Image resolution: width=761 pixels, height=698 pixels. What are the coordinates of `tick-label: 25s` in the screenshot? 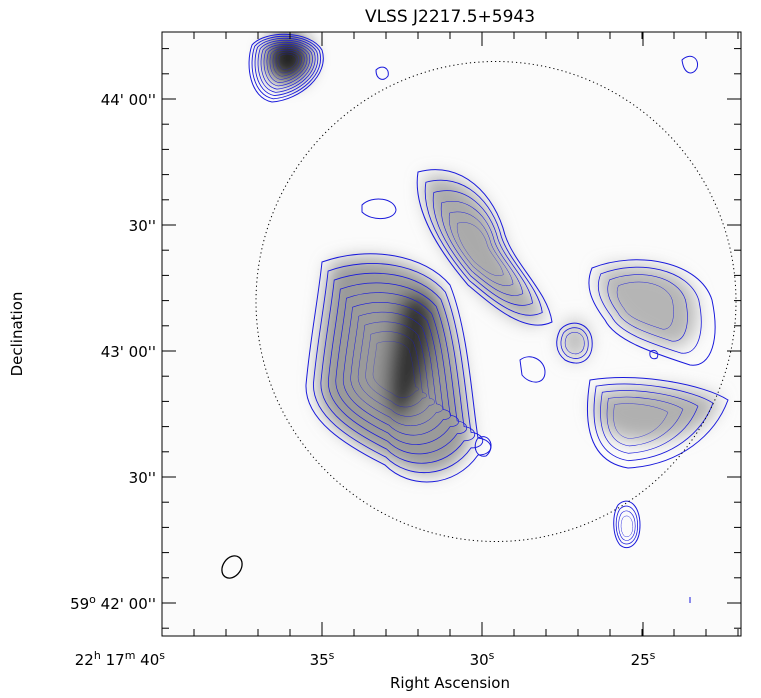 It's located at (643, 659).